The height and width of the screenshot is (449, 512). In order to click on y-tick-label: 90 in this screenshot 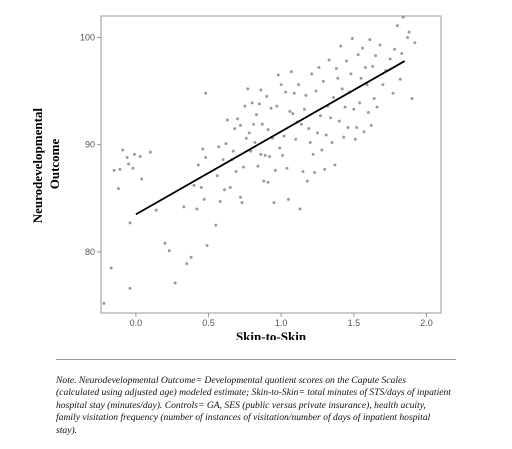, I will do `click(90, 145)`.